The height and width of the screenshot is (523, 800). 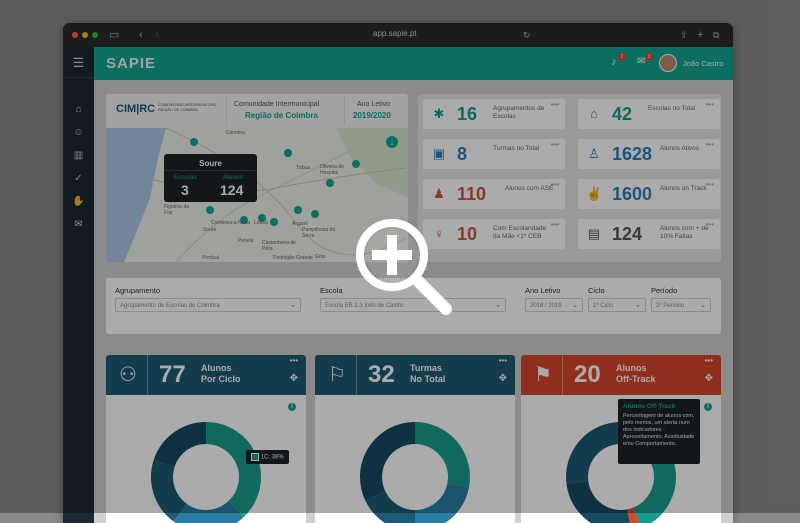 I want to click on stat-card: ⌂ 42 Escolas no Total •••, so click(x=649, y=114).